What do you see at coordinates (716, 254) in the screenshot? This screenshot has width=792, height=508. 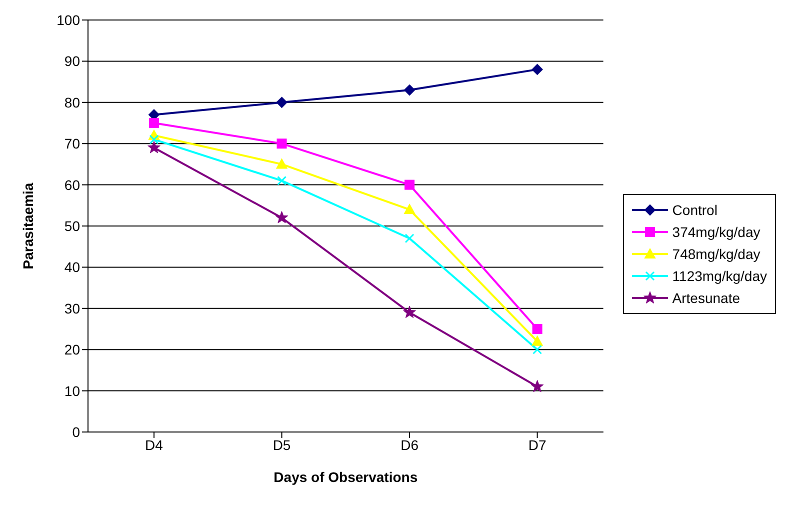 I see `legend-label: 748mg/kg/day` at bounding box center [716, 254].